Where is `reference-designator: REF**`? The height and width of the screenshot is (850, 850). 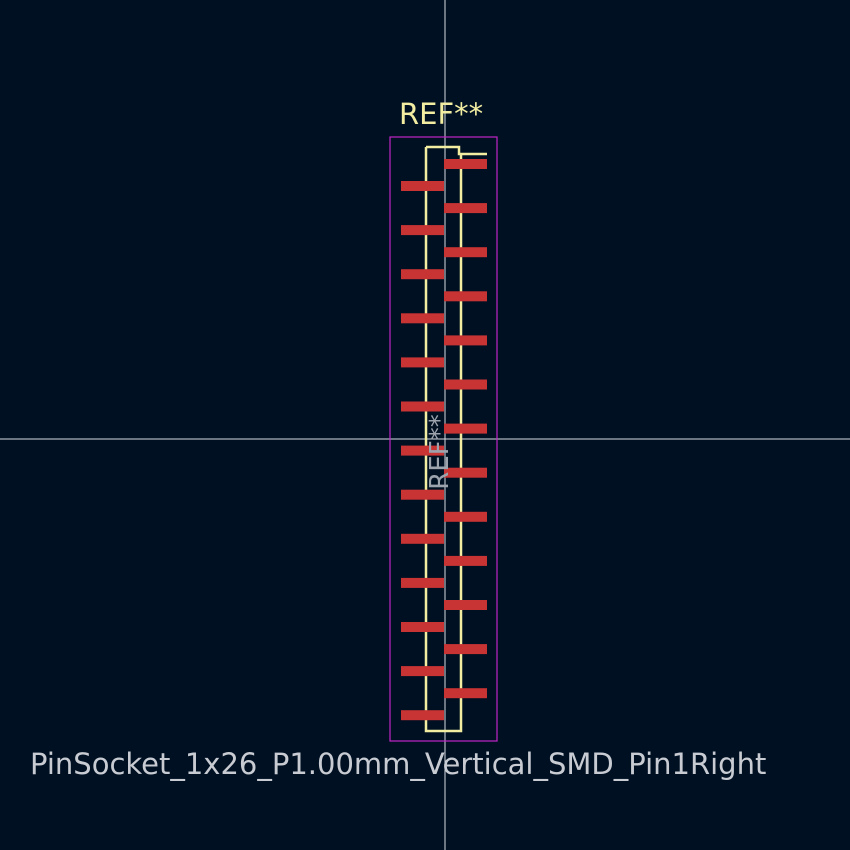 reference-designator: REF** is located at coordinates (441, 114).